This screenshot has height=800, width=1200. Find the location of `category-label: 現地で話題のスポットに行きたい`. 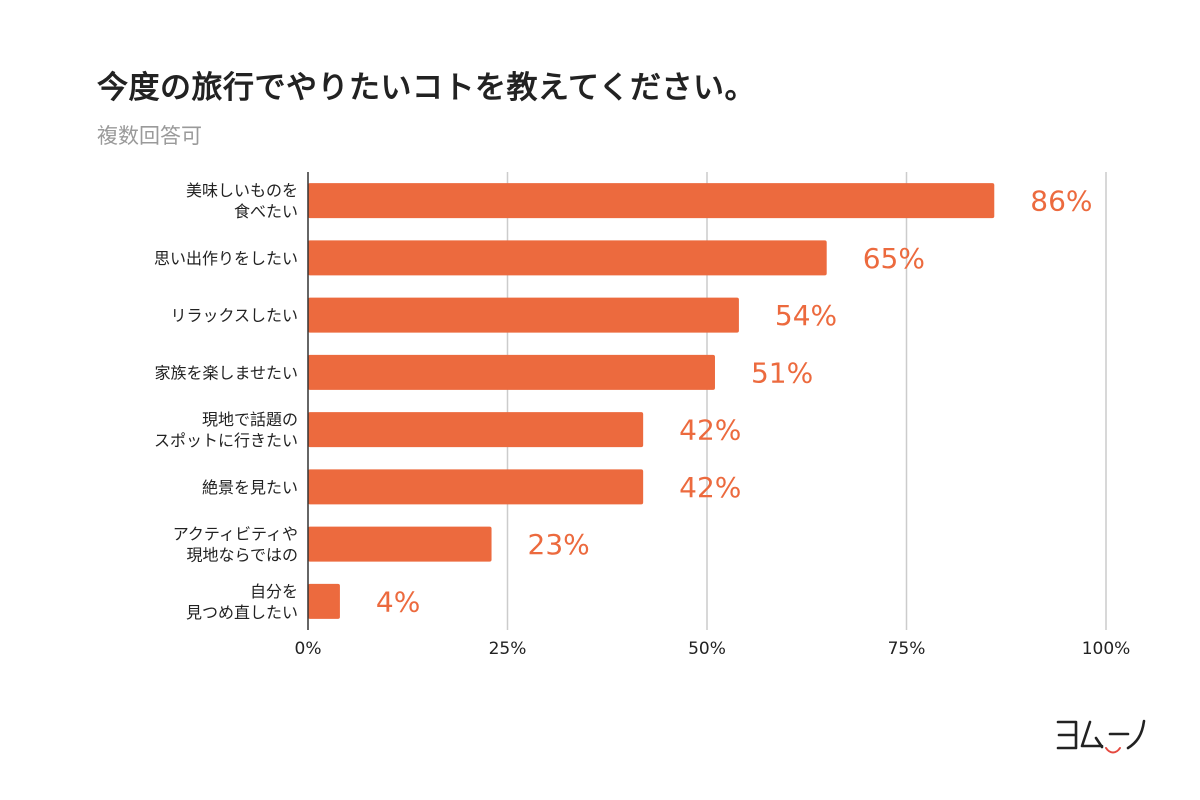

category-label: 現地で話題のスポットに行きたい is located at coordinates (226, 430).